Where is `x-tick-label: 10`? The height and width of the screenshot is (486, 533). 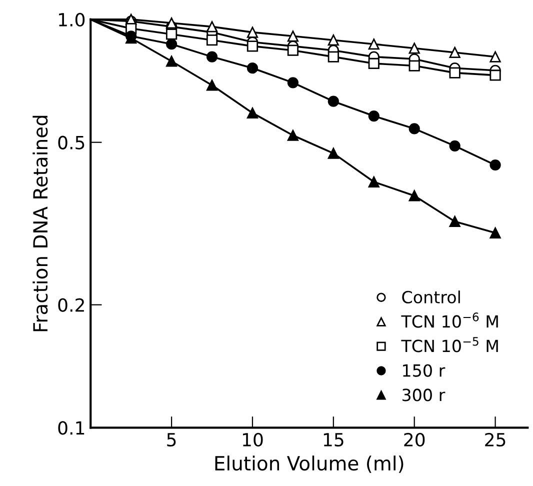 x-tick-label: 10 is located at coordinates (252, 439).